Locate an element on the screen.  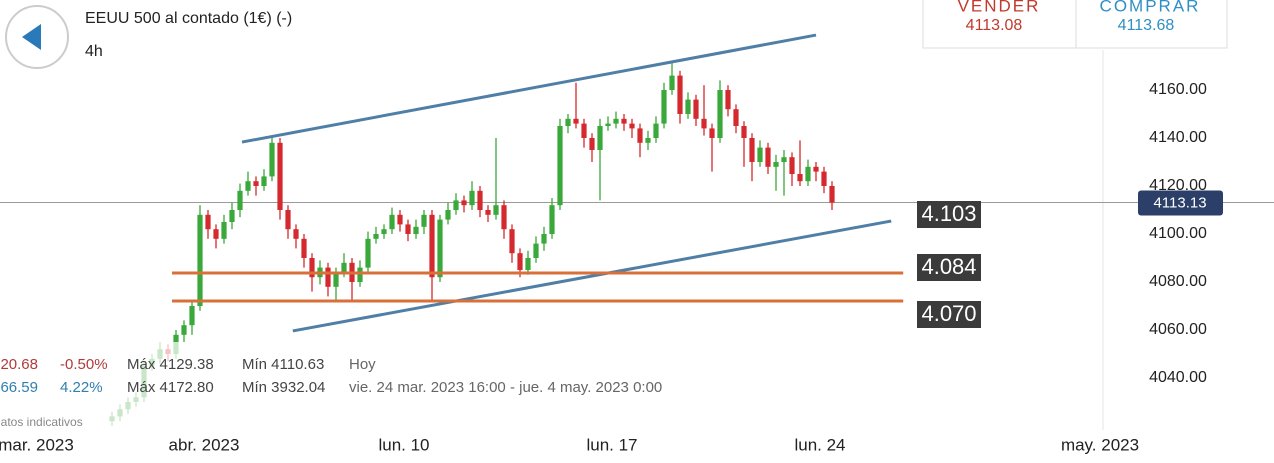
interval: 4h is located at coordinates (94, 51).